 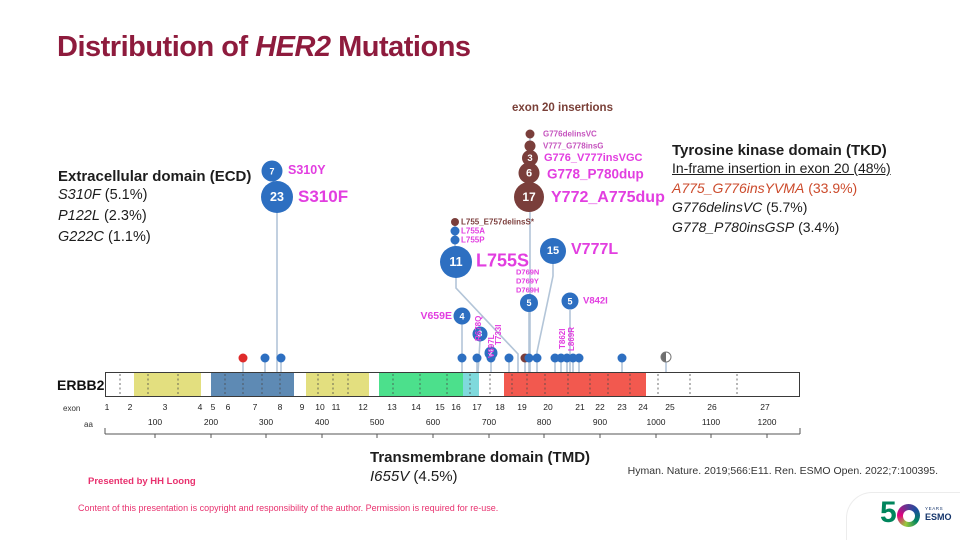 I want to click on mutation-label-v659e: V659E, so click(x=436, y=316).